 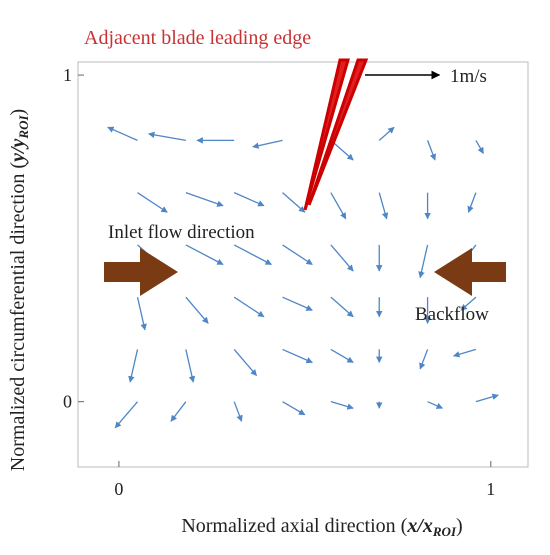 I want to click on y-tick-label: 0, so click(x=67, y=402).